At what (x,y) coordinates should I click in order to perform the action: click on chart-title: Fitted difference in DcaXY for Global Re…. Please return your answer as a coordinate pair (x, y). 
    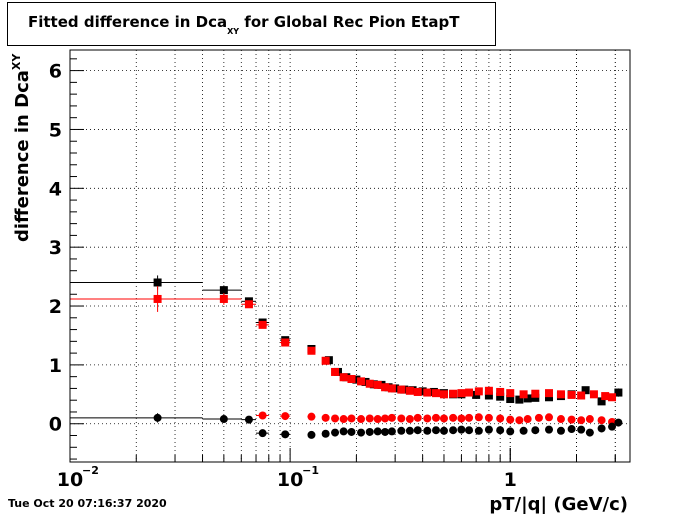
    Looking at the image, I should click on (244, 24).